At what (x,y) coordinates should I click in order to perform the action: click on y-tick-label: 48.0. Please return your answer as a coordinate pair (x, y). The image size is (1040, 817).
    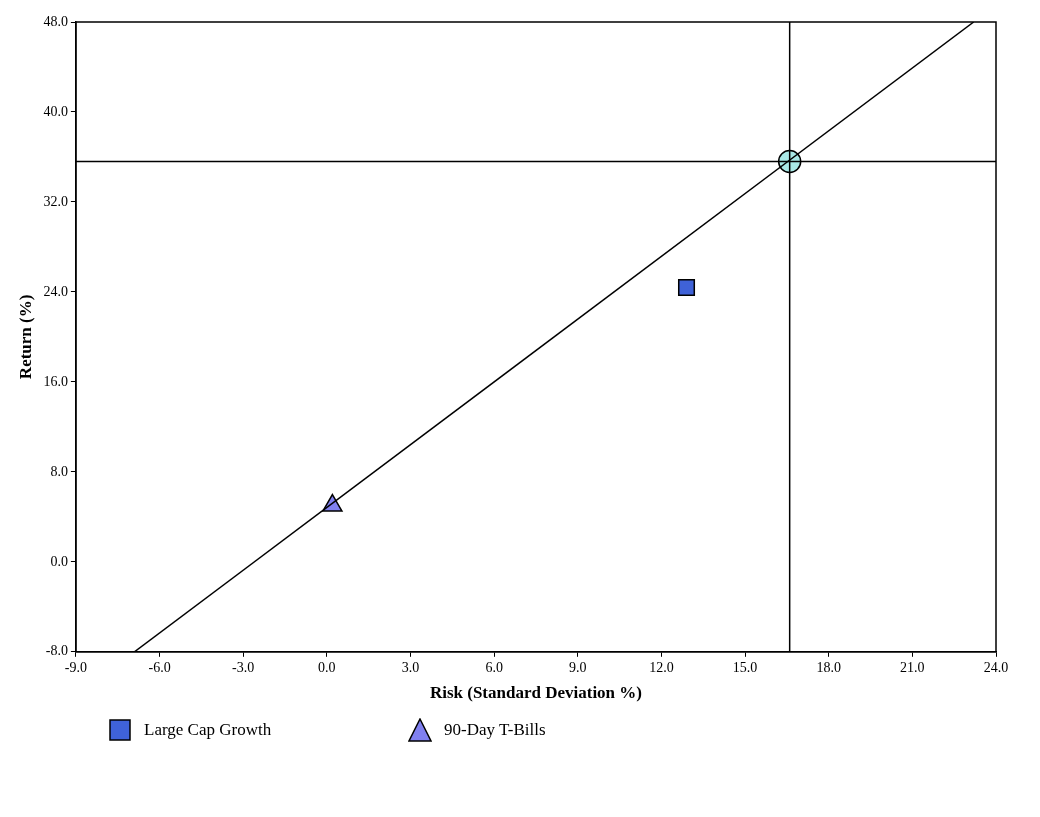
    Looking at the image, I should click on (55, 21).